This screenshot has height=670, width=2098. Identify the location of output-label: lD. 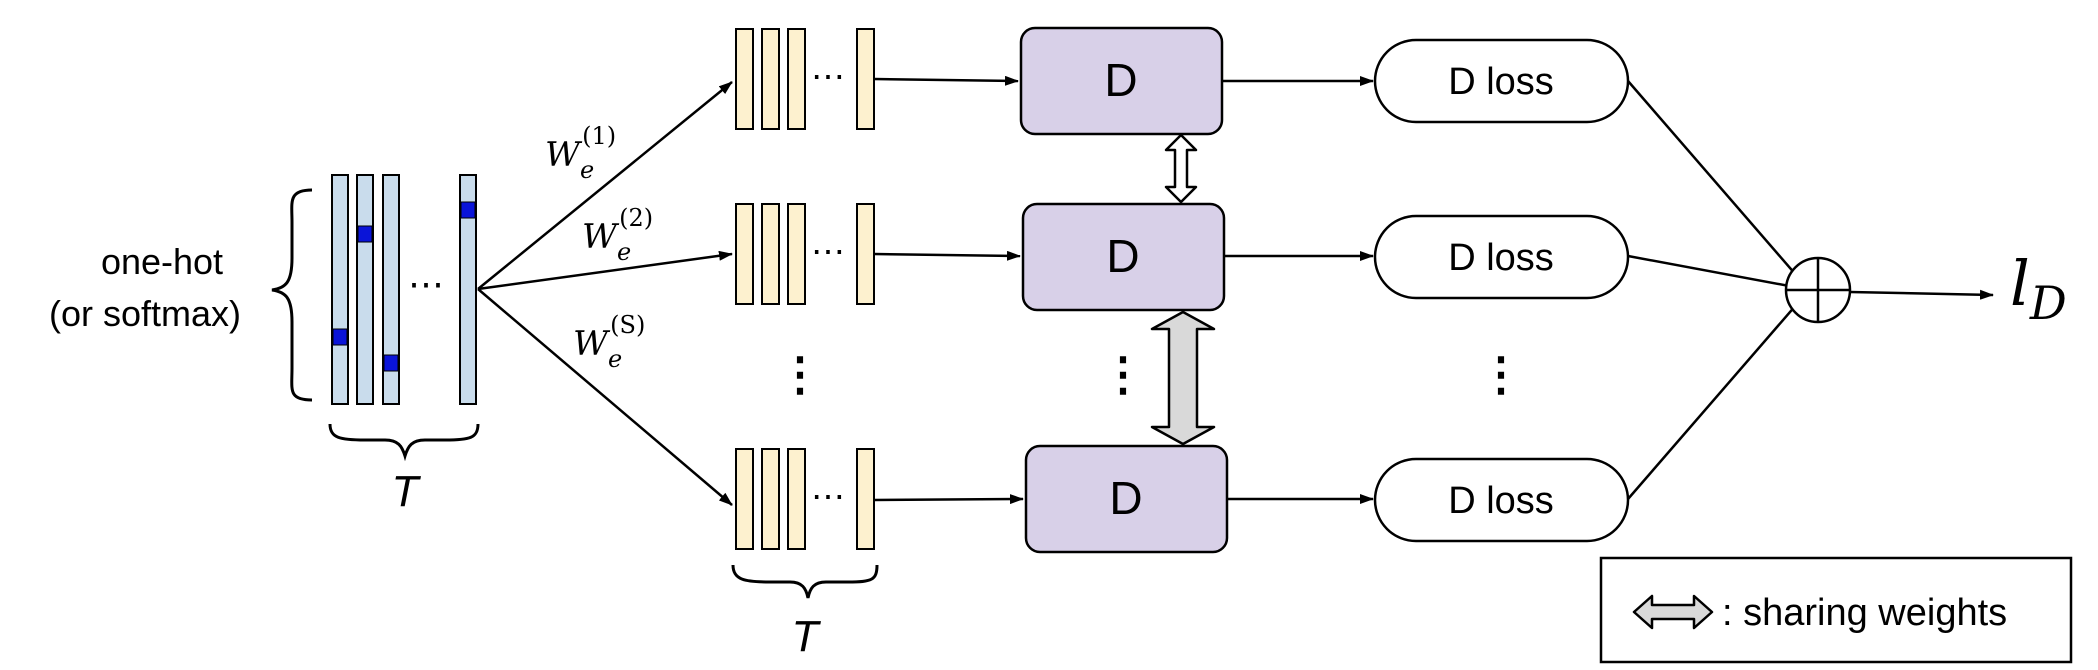
(2038, 288).